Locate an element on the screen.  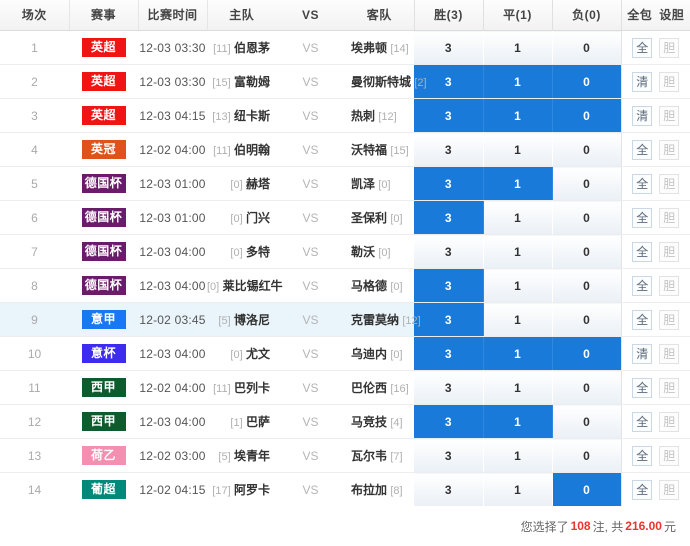
table-row: 1 英超 12-03 03:30 [11] 伯恩茅 VS 埃弗顿 [14] 3 1 0 全胆 is located at coordinates (345, 47).